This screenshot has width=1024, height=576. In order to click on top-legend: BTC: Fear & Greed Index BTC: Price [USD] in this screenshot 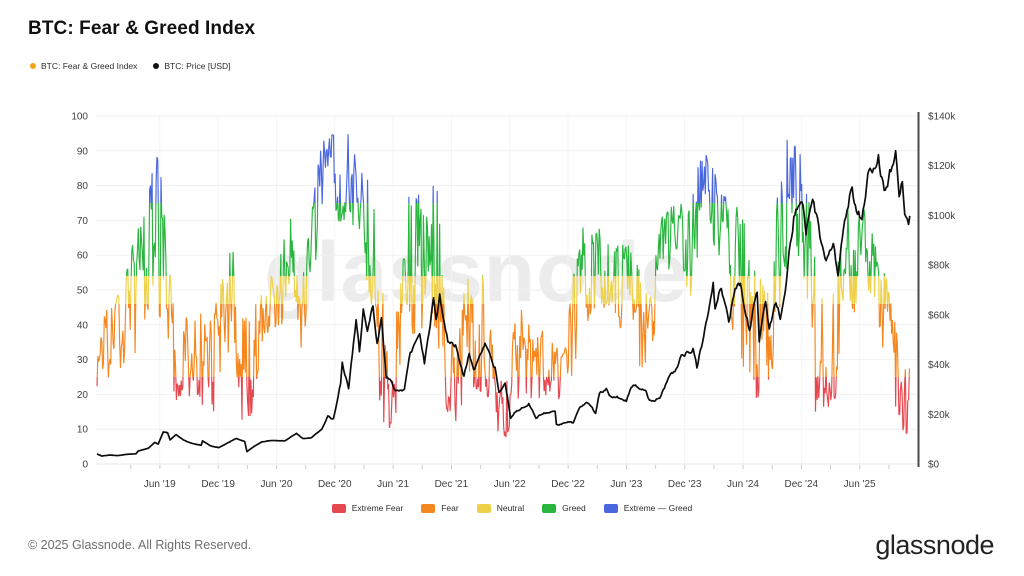, I will do `click(130, 66)`.